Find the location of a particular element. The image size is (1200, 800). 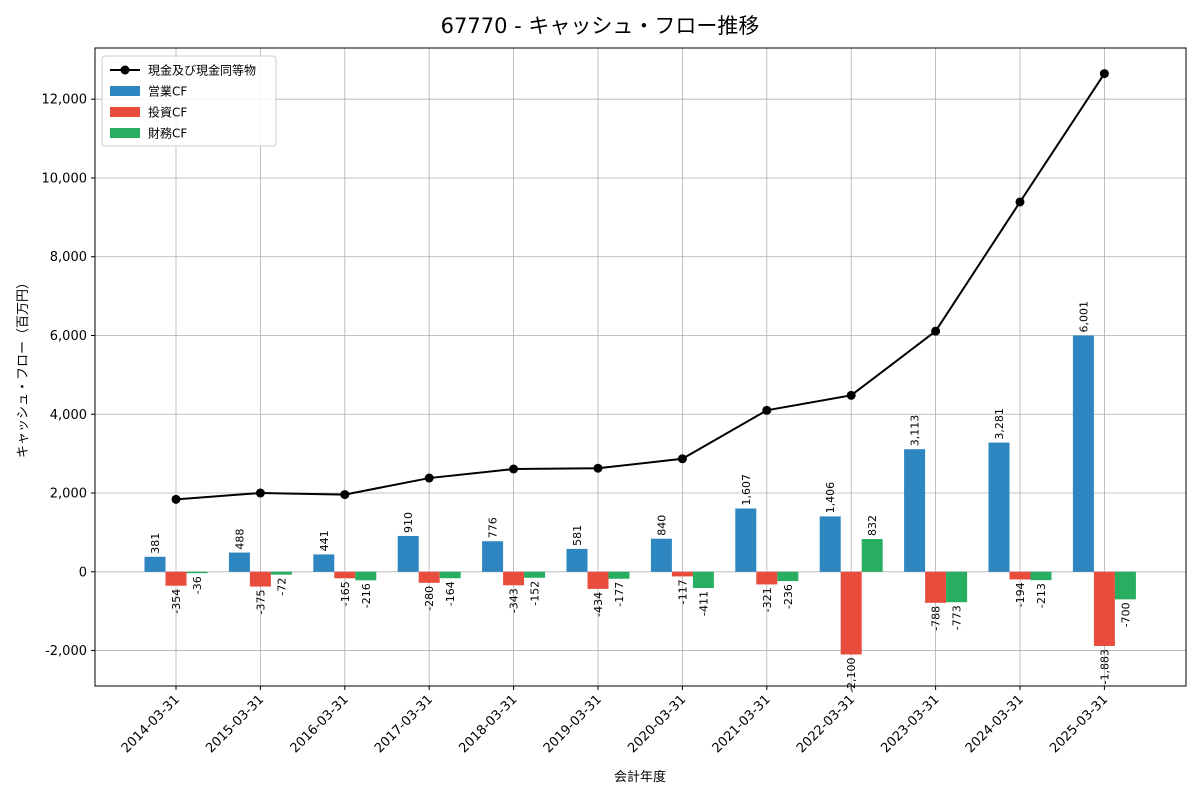

x-tick-label: 2020-03-31 is located at coordinates (657, 724).